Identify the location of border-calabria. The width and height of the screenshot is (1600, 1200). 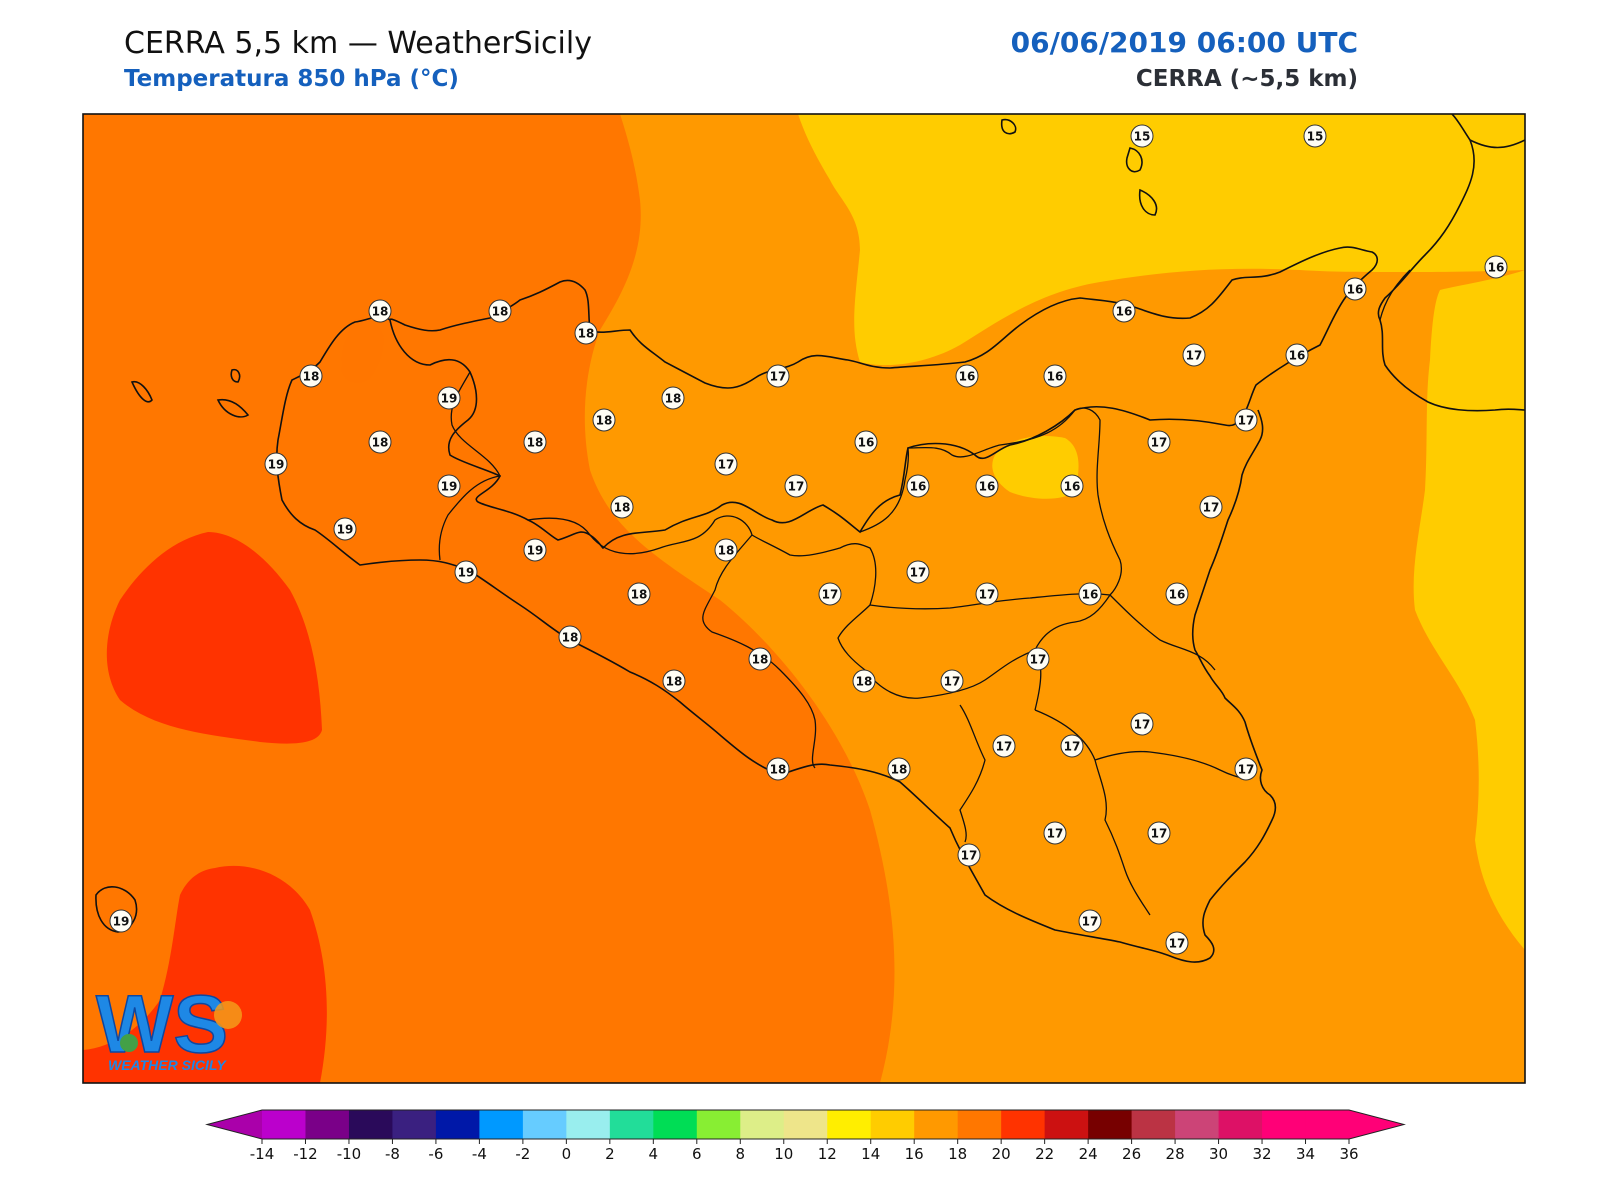
(1395, 295).